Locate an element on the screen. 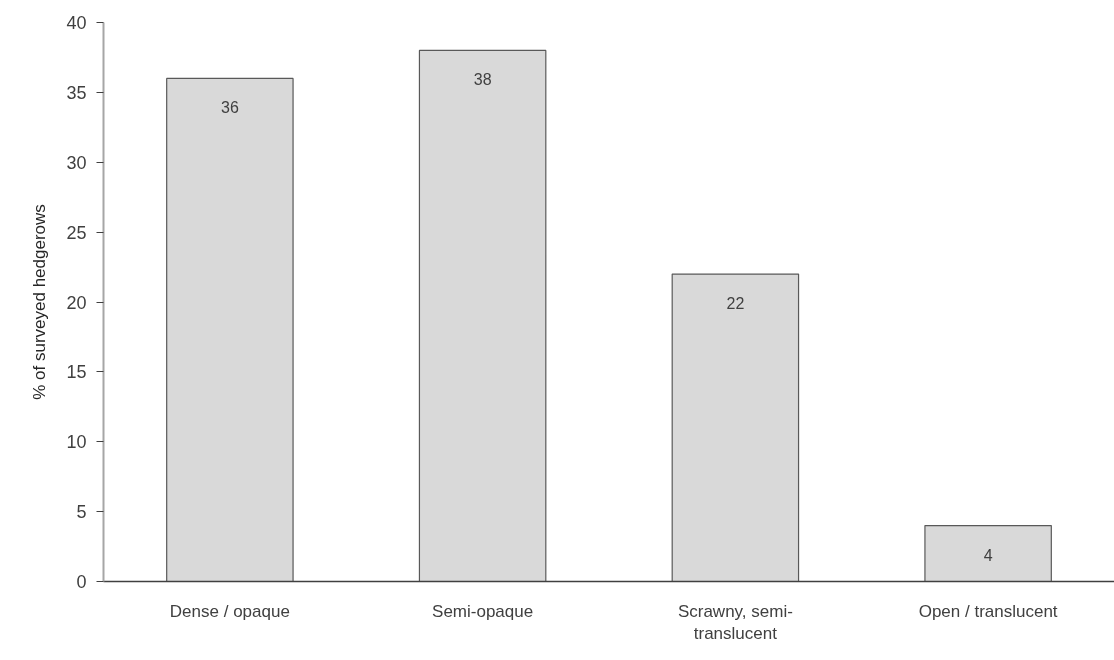  y-tick-label: 0 is located at coordinates (81, 582).